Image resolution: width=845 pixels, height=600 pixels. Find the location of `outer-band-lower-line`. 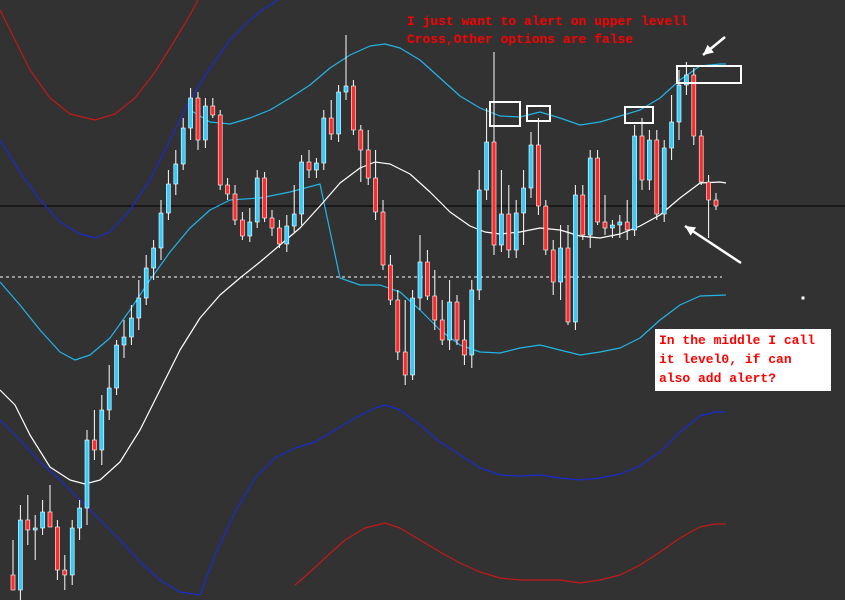

outer-band-lower-line is located at coordinates (510, 554).